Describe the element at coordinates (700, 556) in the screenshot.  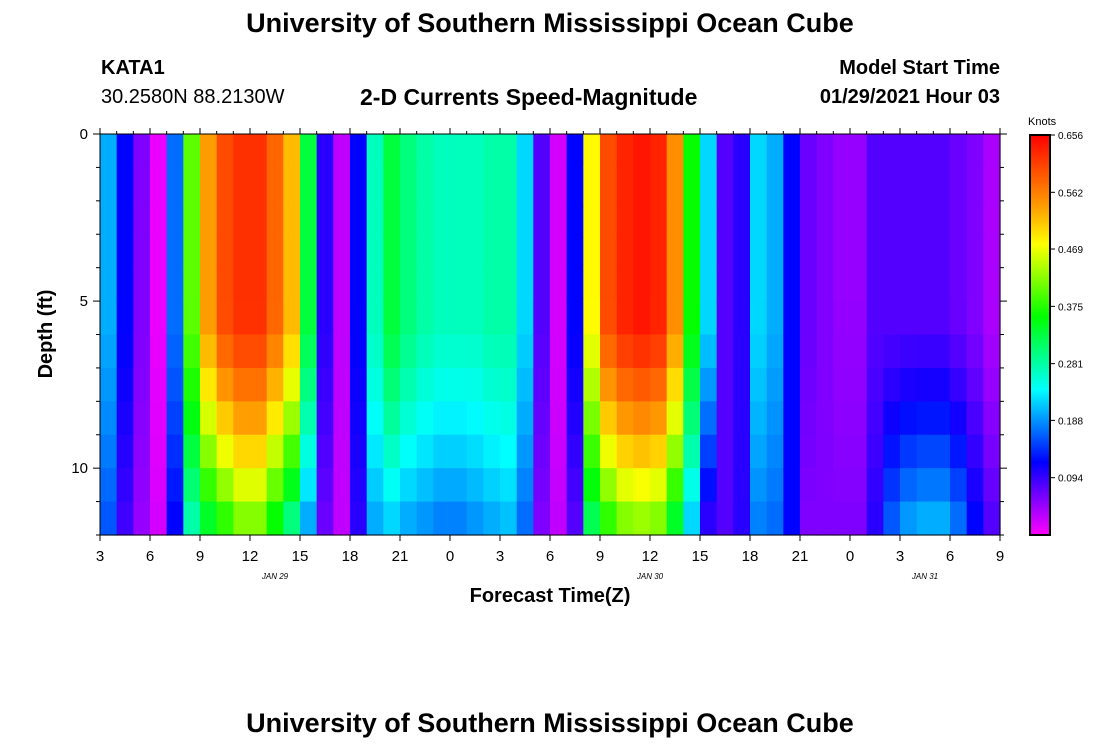
I see `x-tick-label: 15` at that location.